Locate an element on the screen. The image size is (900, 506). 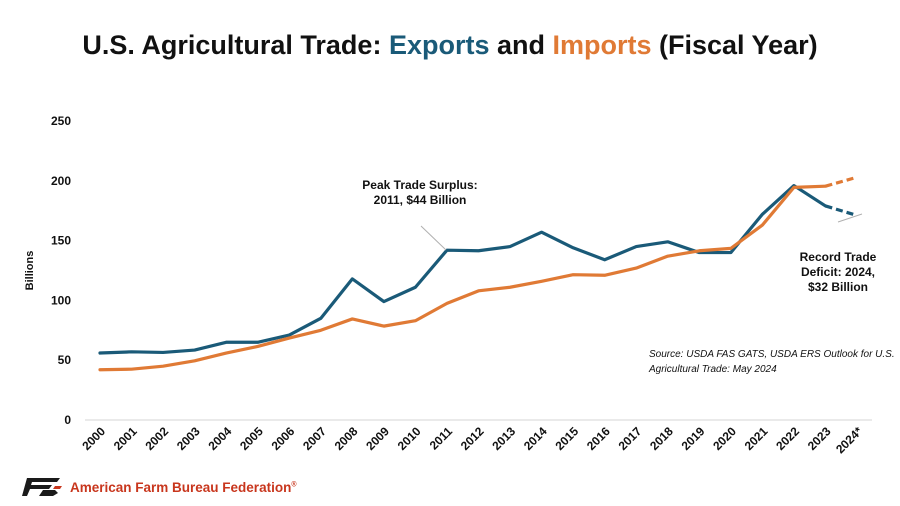
org-name: American Farm Bureau Federation® is located at coordinates (183, 487).